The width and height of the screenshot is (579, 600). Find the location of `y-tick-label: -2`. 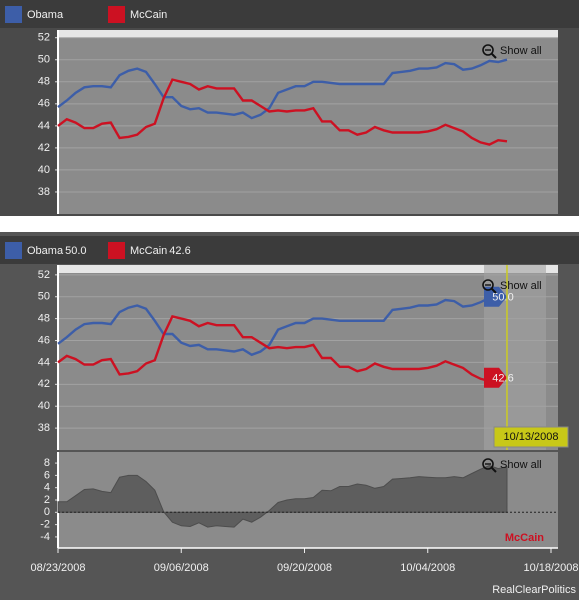

y-tick-label: -2 is located at coordinates (45, 525).